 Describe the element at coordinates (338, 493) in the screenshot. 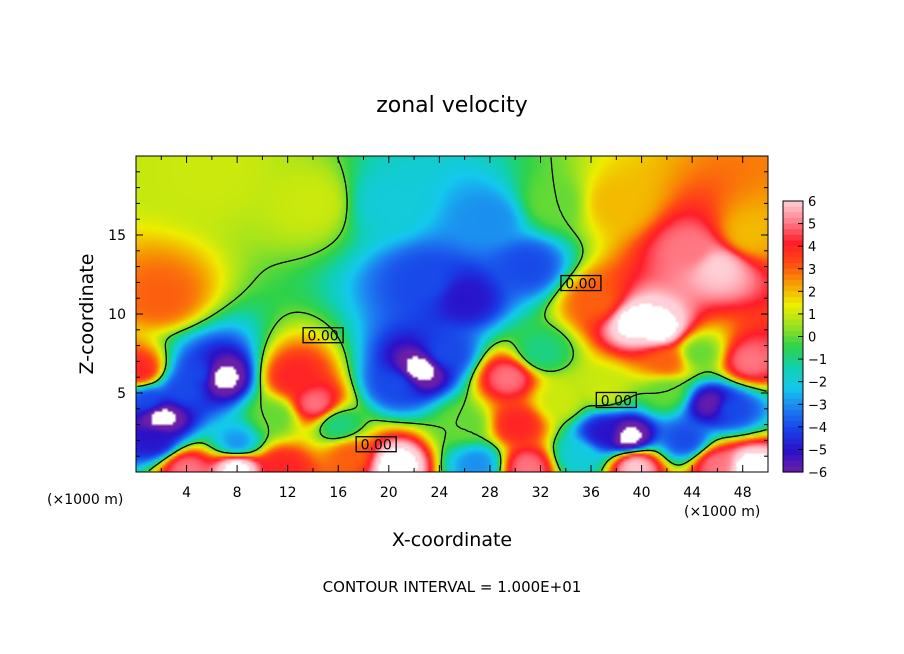

I see `x-tick-label: 16` at that location.